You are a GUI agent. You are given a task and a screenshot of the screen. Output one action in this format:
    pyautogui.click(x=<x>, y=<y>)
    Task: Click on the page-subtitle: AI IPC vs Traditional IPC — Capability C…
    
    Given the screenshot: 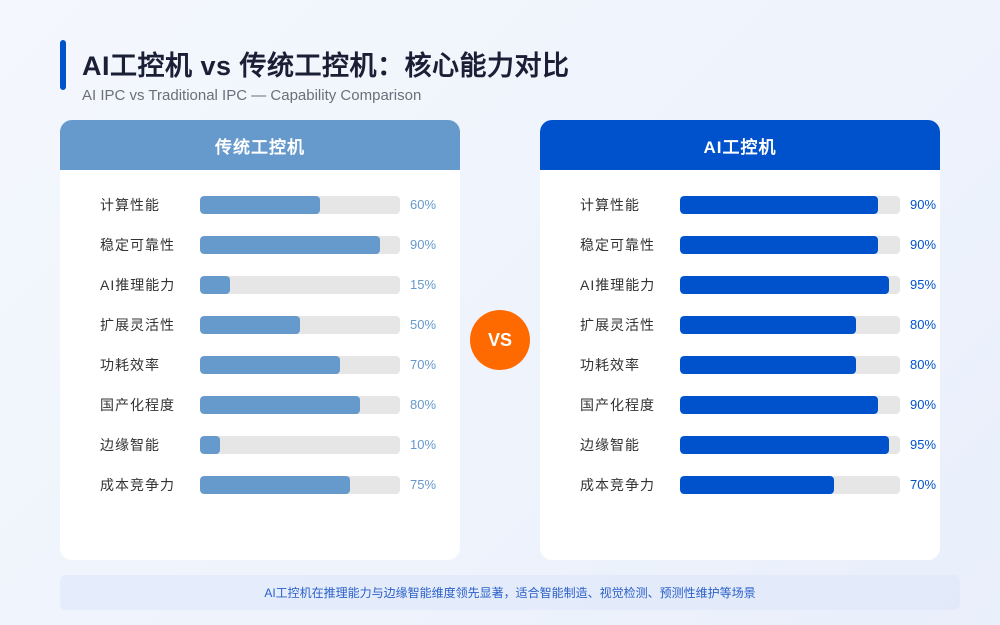 What is the action you would take?
    pyautogui.click(x=252, y=95)
    